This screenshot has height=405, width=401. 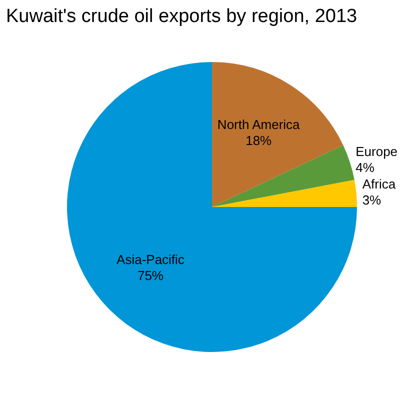 What do you see at coordinates (365, 167) in the screenshot?
I see `data-label: 4%` at bounding box center [365, 167].